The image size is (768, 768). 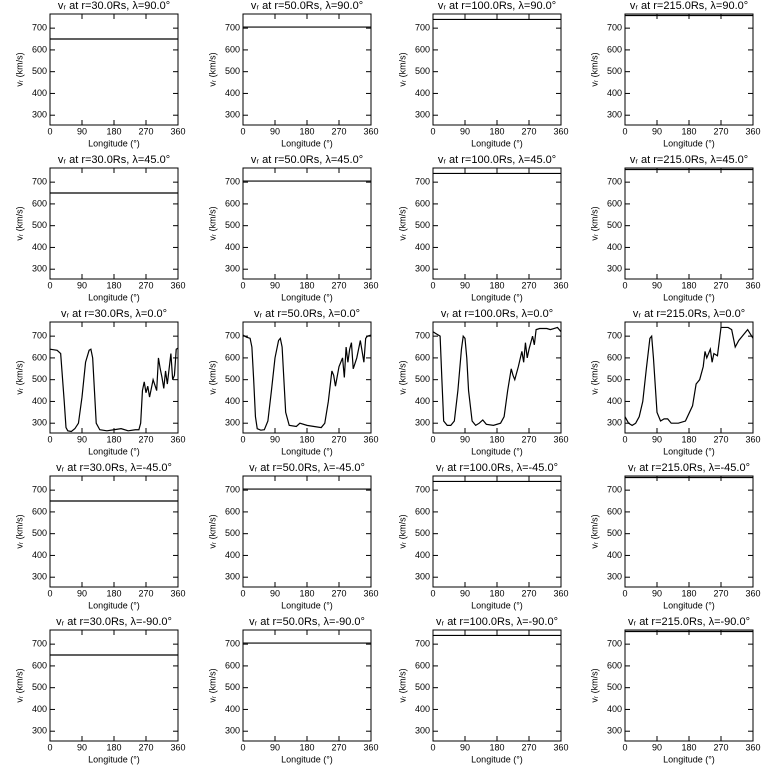 What do you see at coordinates (689, 468) in the screenshot?
I see `panel-title: vᵣ at r=215.0Rs, λ=-45.0°` at bounding box center [689, 468].